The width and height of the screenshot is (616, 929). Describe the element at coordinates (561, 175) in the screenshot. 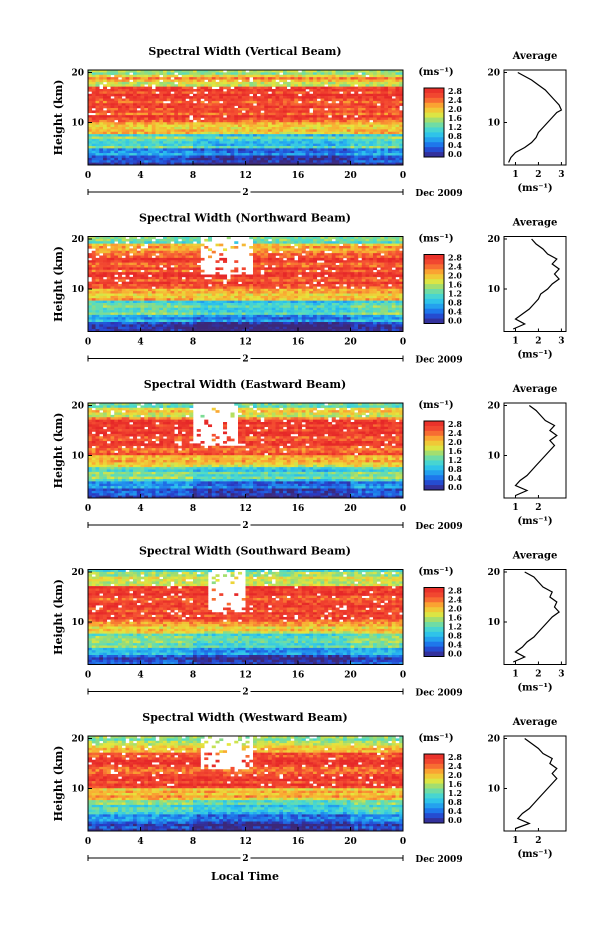

I see `avg-x-tick-label: 3` at that location.